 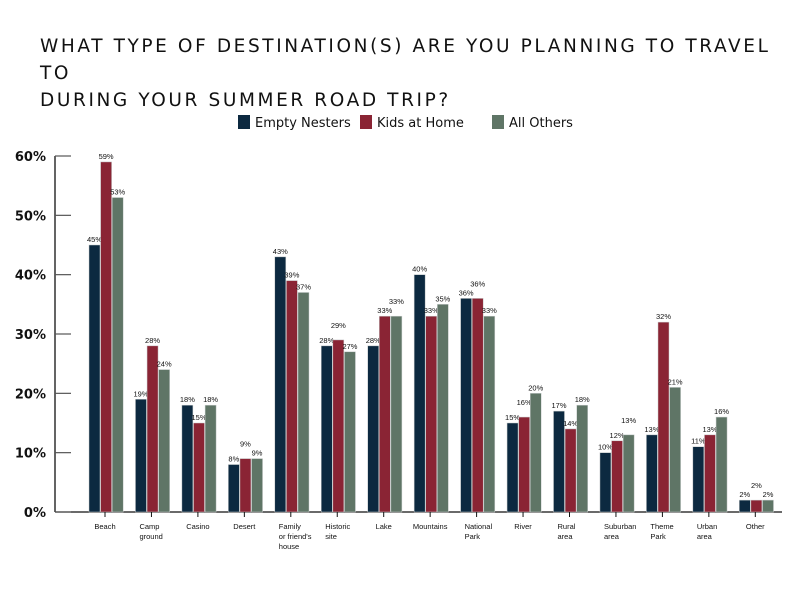 What do you see at coordinates (280, 251) in the screenshot?
I see `data-label: 43%` at bounding box center [280, 251].